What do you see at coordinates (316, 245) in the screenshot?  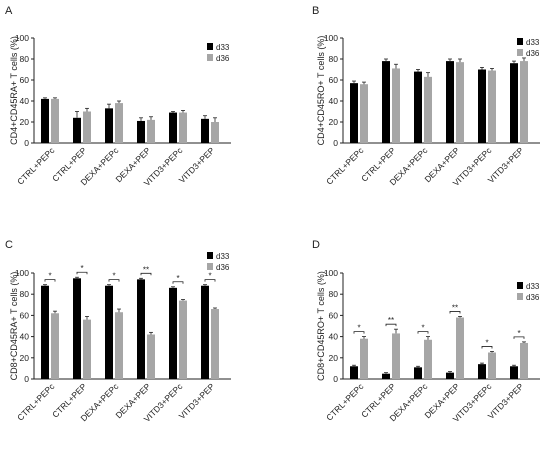 I see `panel-letter: D` at bounding box center [316, 245].